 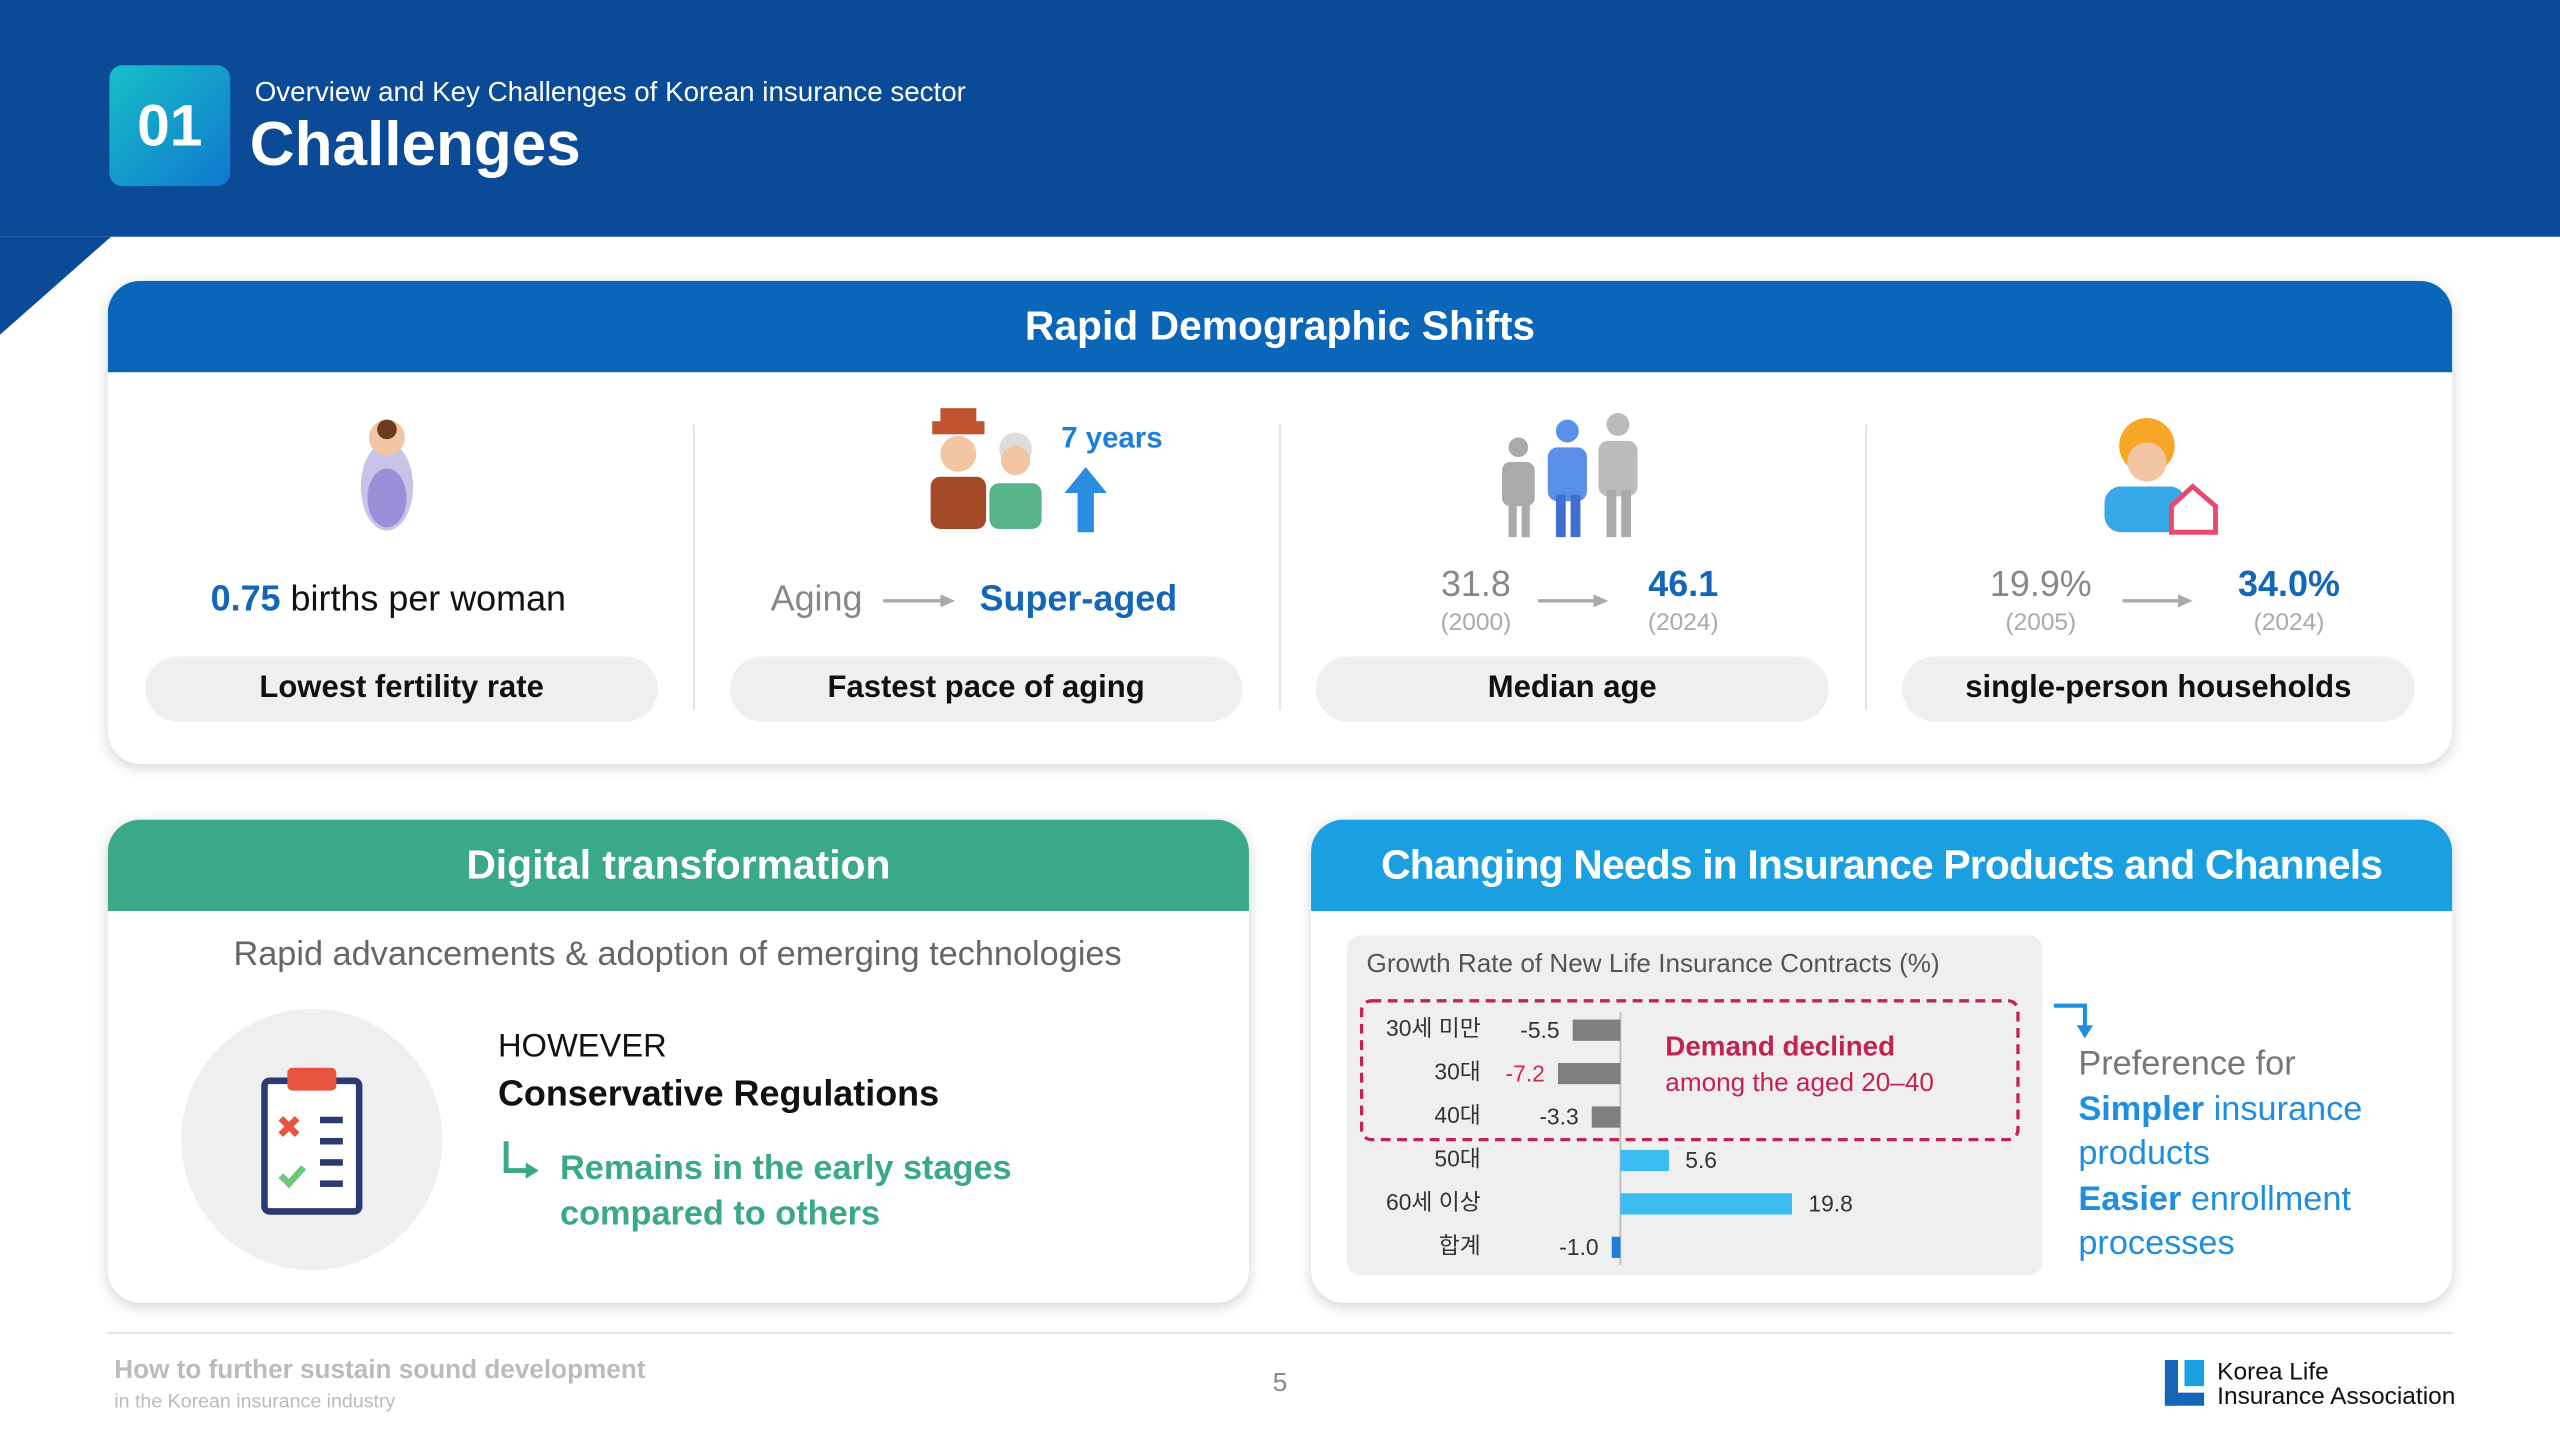 I want to click on note-line: compared to others, so click(x=720, y=1214).